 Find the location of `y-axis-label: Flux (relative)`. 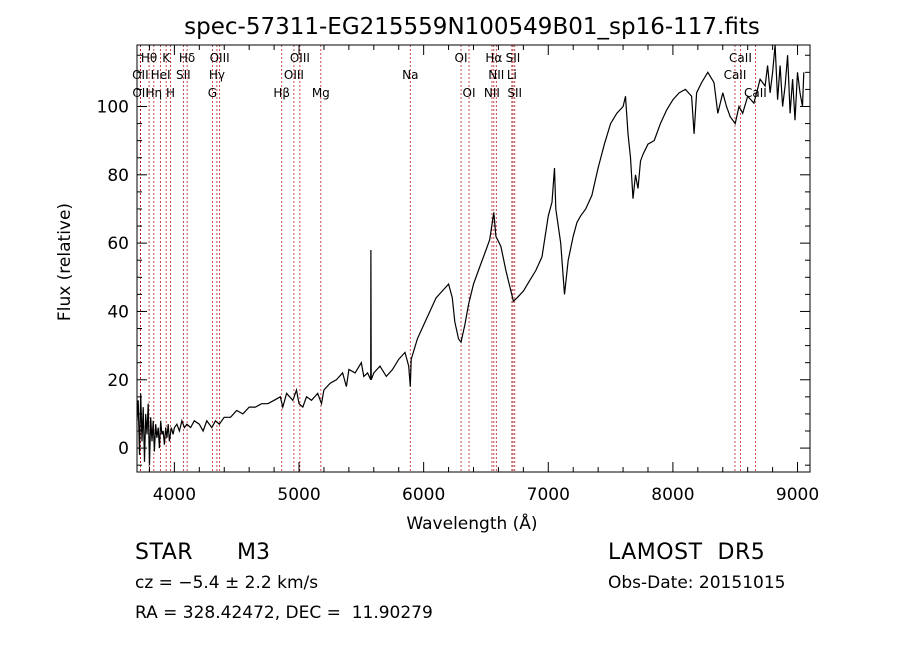

y-axis-label: Flux (relative) is located at coordinates (65, 262).